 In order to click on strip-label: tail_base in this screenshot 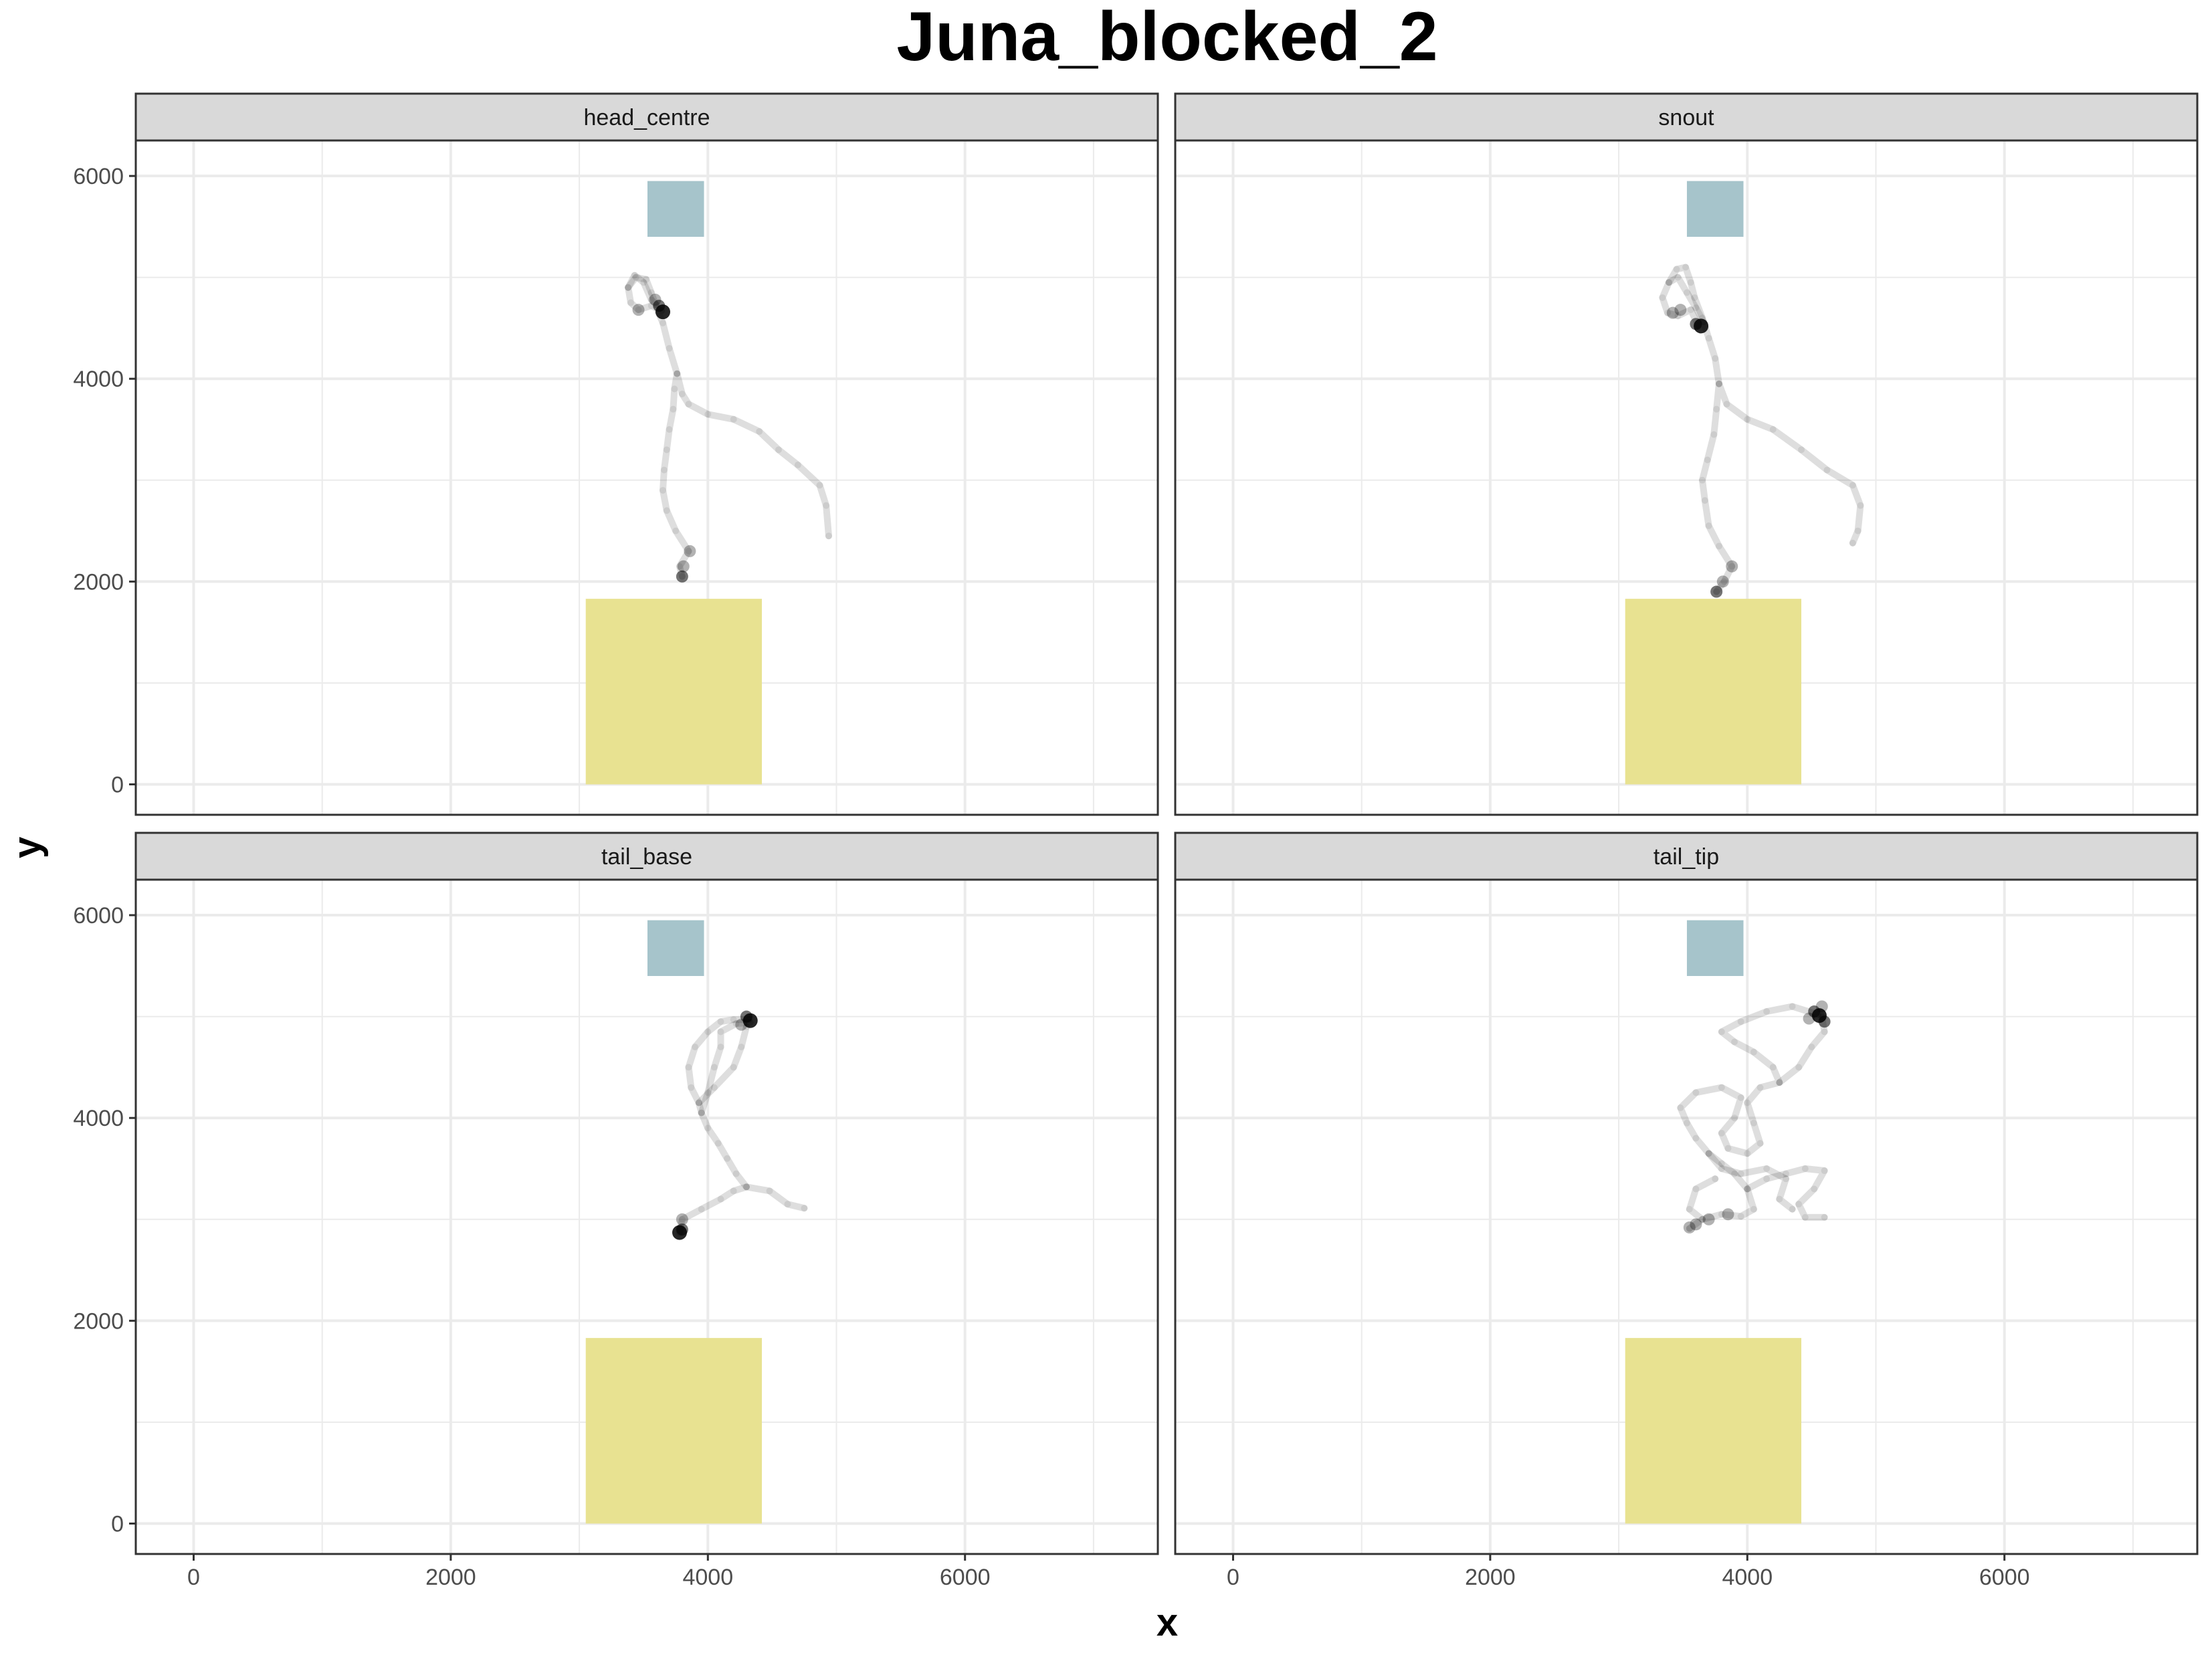, I will do `click(646, 857)`.